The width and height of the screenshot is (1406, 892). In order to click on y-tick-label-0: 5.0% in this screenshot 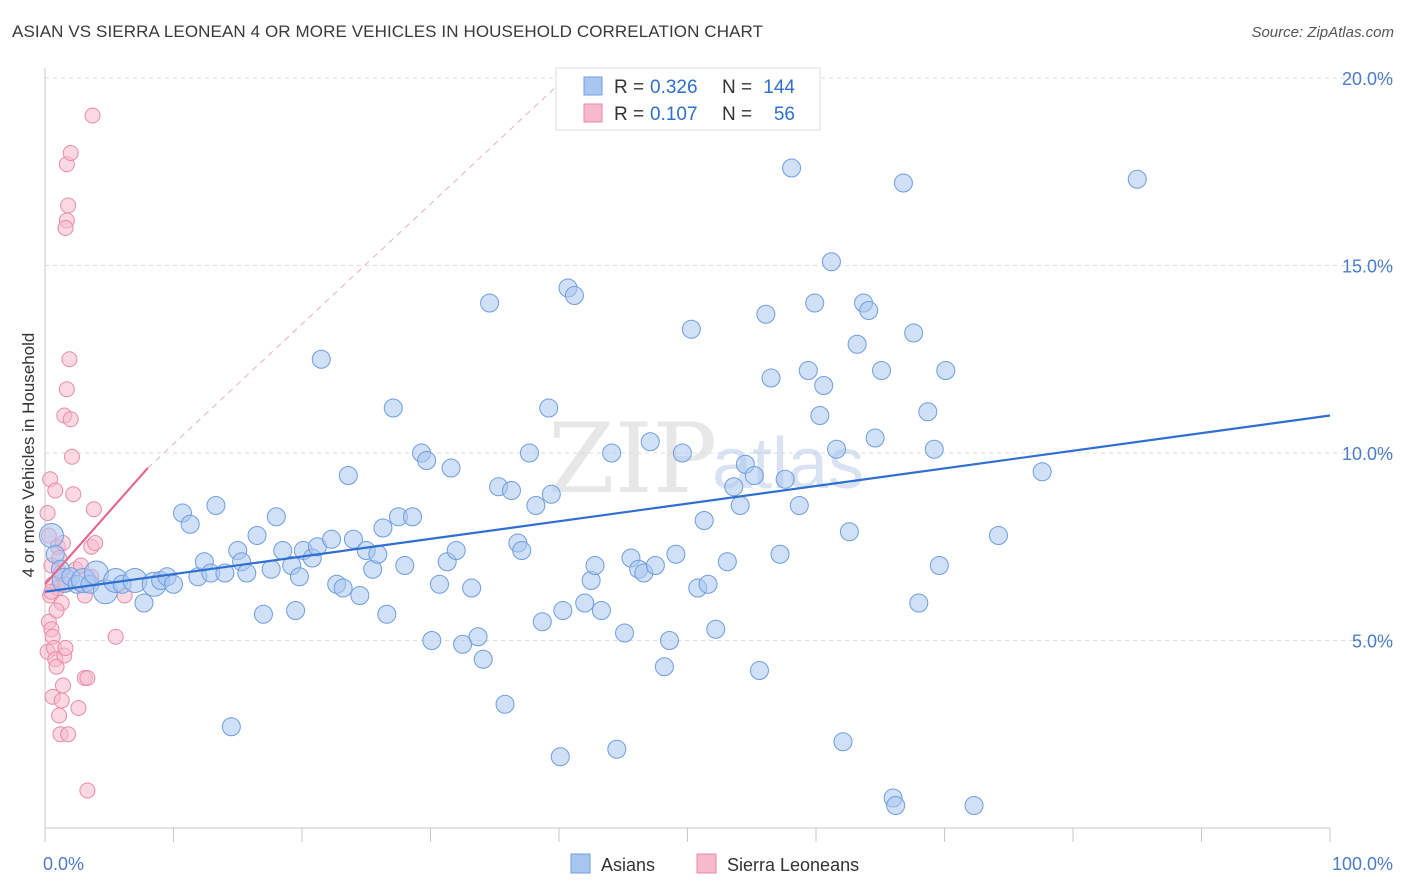, I will do `click(1372, 642)`.